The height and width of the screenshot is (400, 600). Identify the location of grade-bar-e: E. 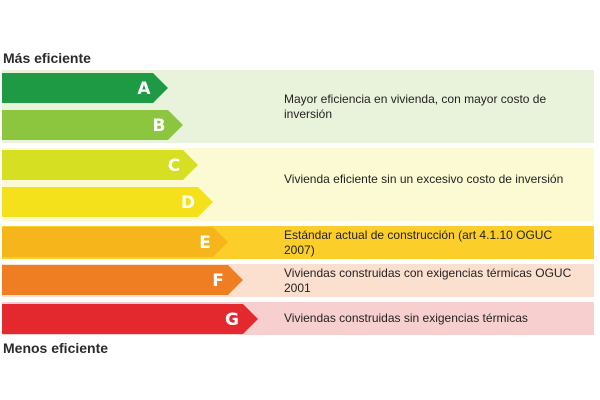
(115, 242).